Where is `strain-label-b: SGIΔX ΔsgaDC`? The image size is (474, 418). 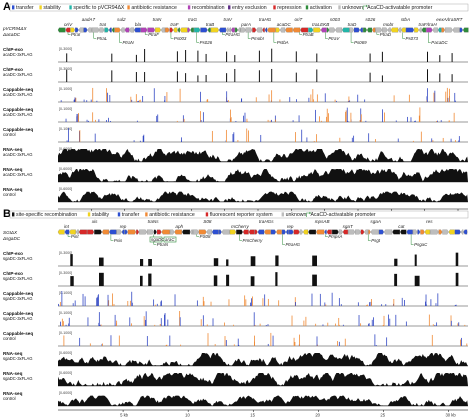 strain-label-b: SGIΔX ΔsgaDC is located at coordinates (11, 235).